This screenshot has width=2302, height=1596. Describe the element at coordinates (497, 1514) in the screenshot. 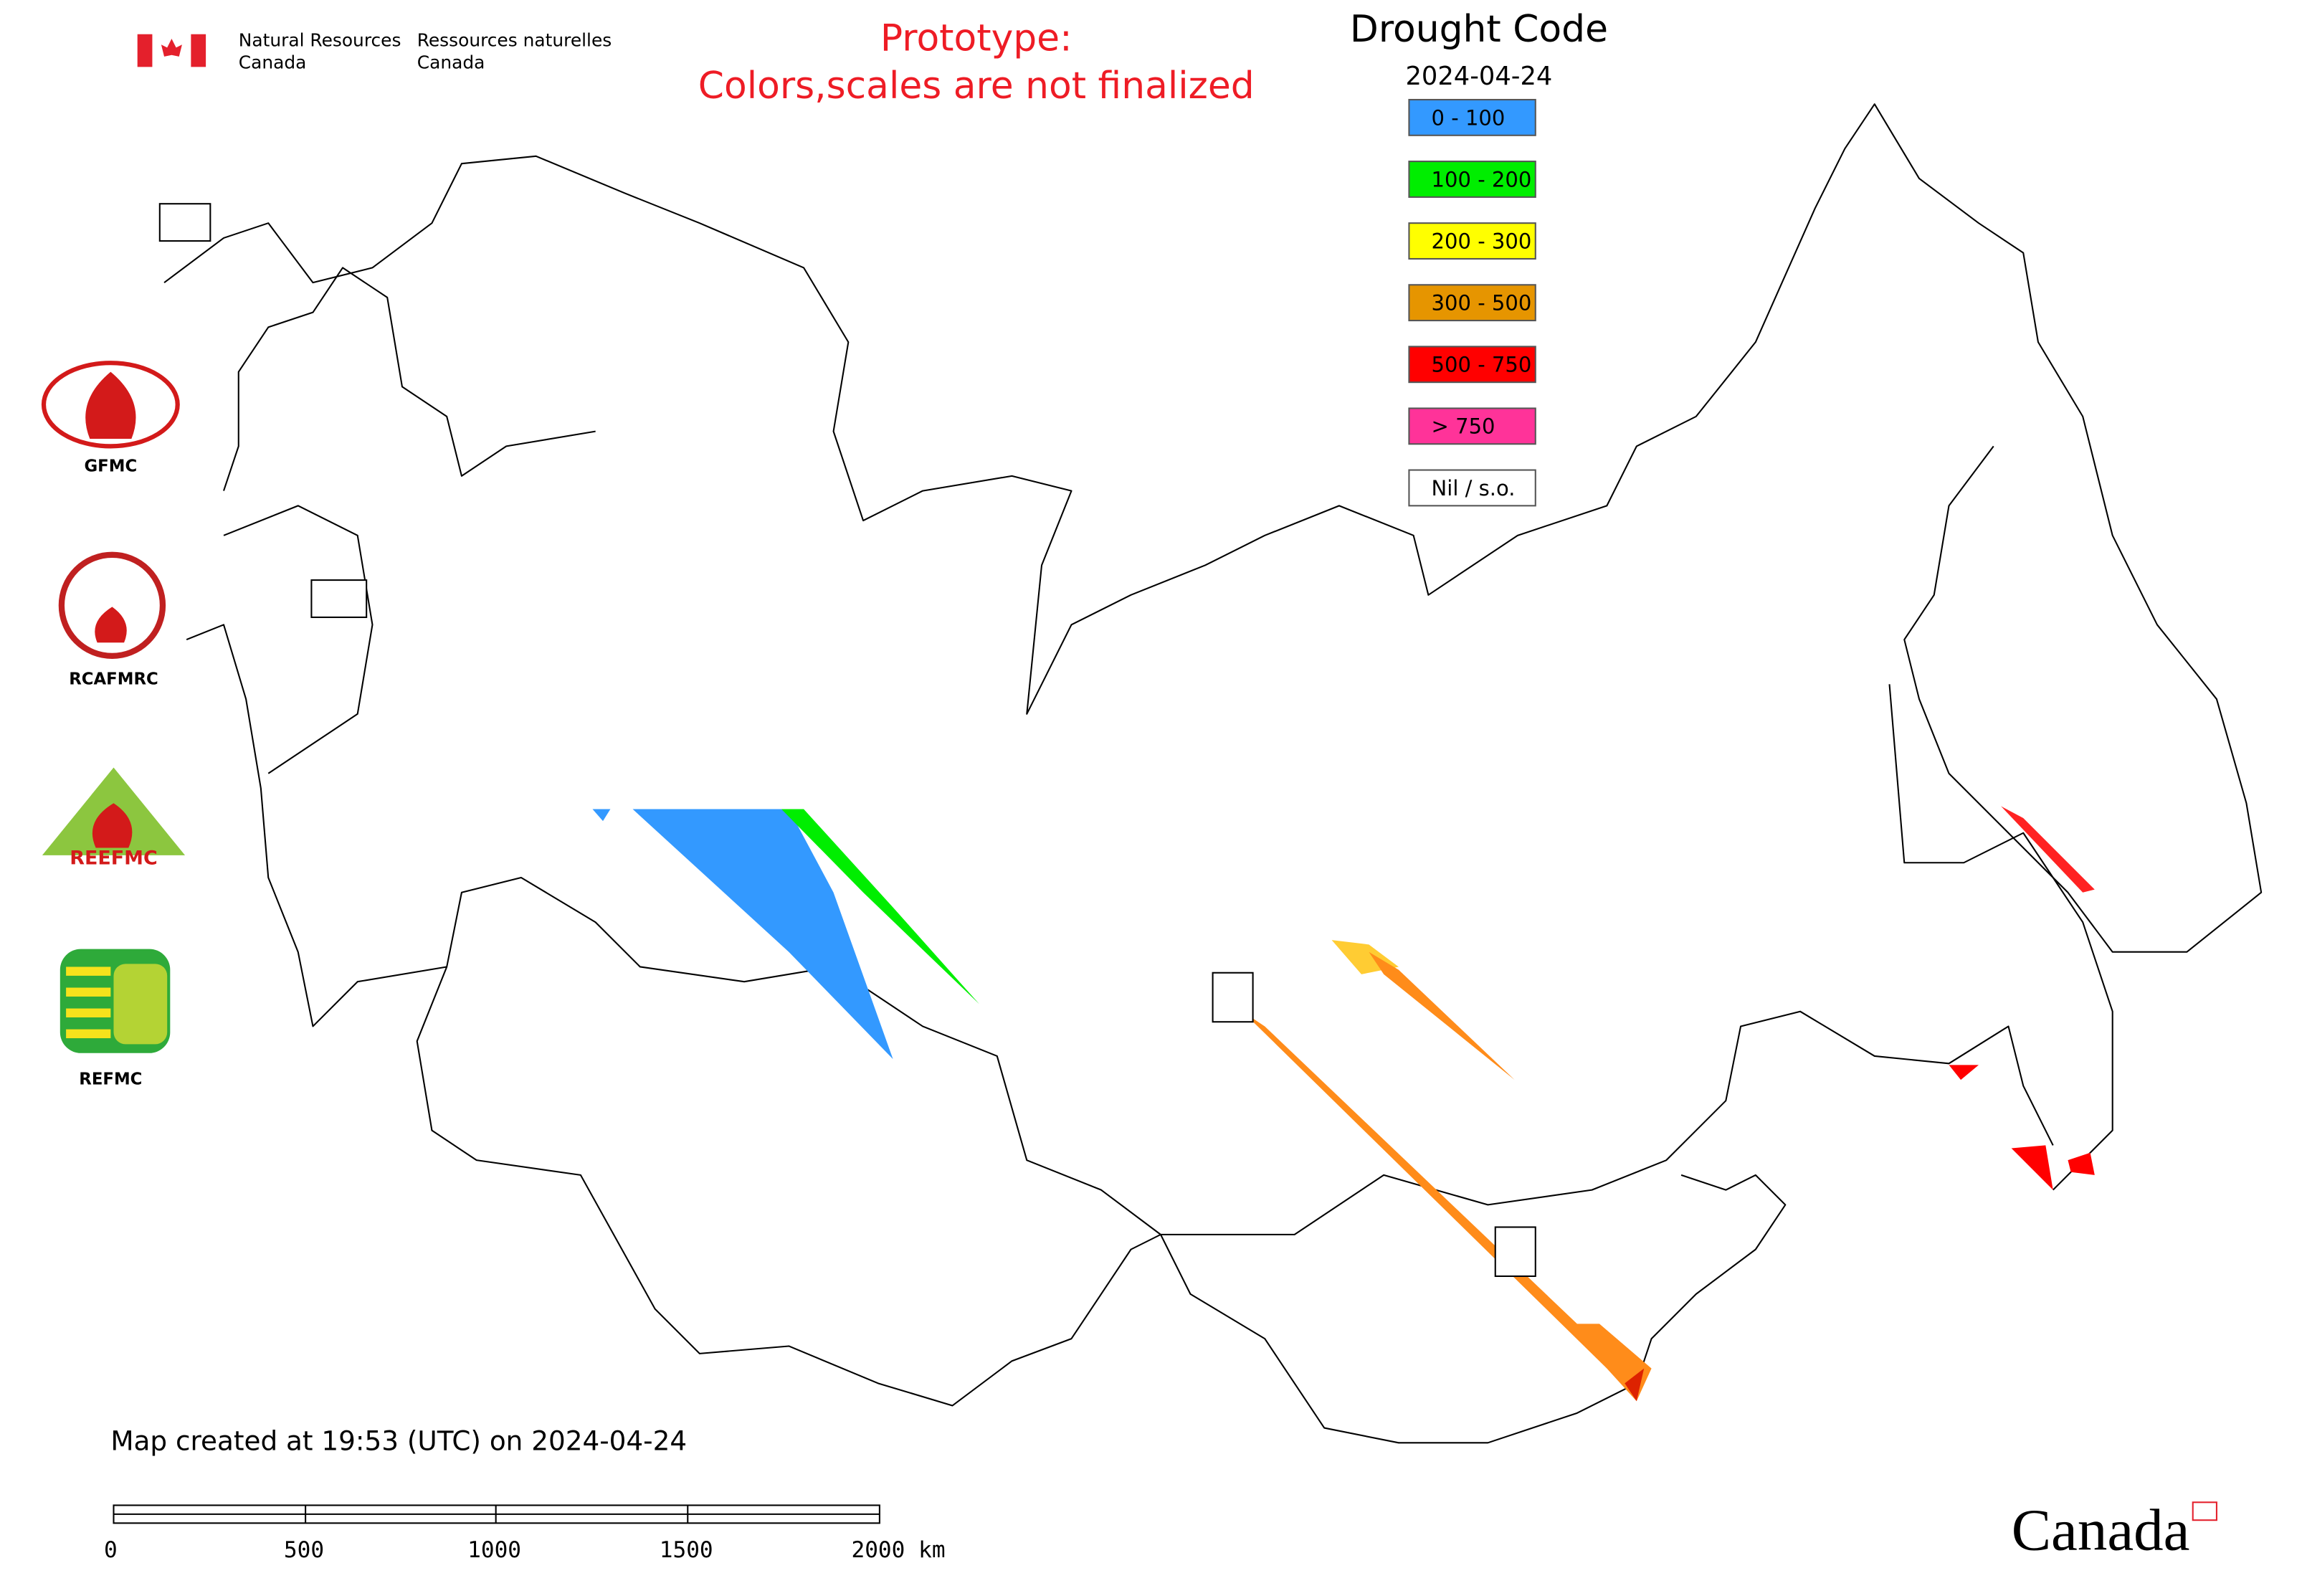

I see `scale-bar` at that location.